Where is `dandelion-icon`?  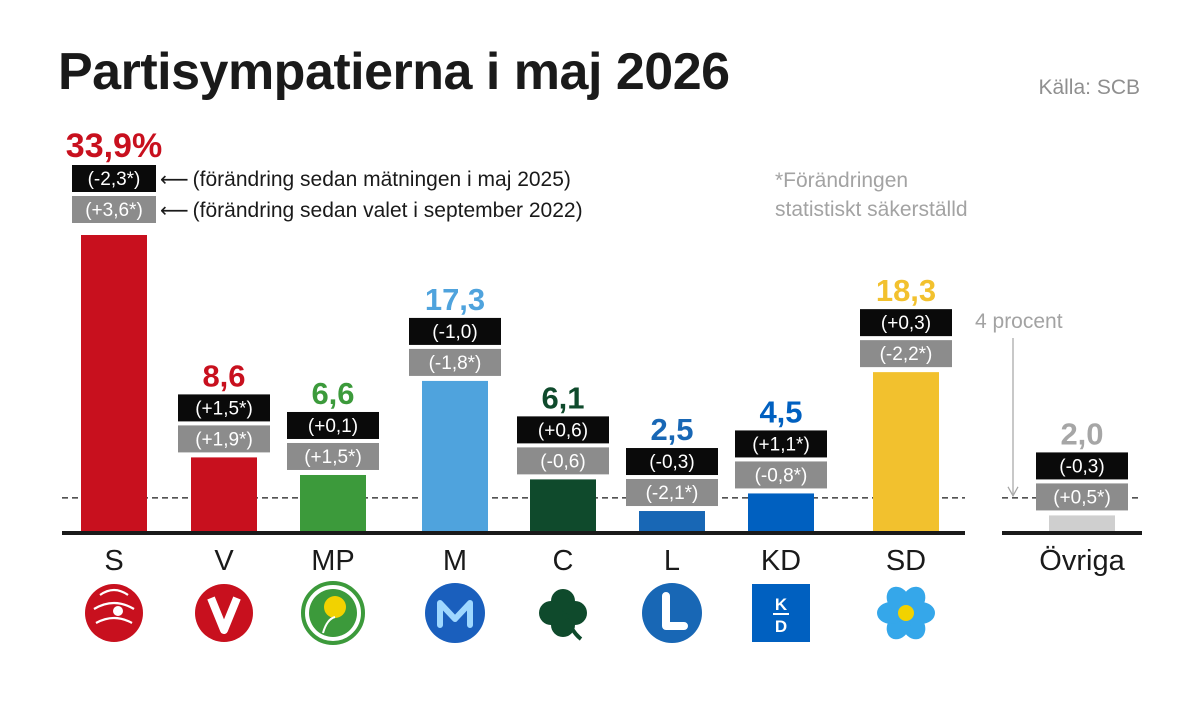
dandelion-icon is located at coordinates (333, 613).